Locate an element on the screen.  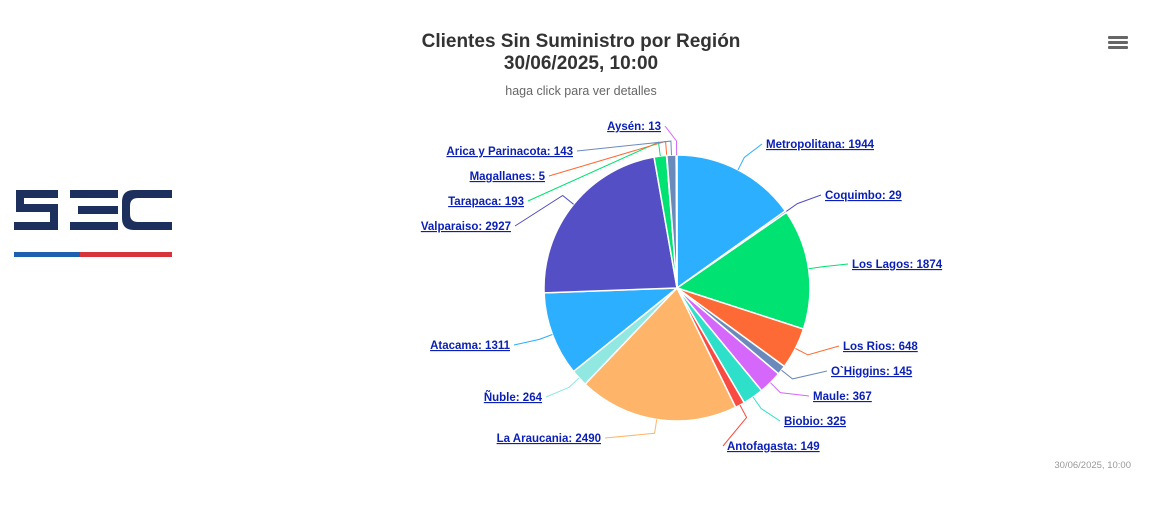
data-label-aysen: Aysén: 13 is located at coordinates (634, 127).